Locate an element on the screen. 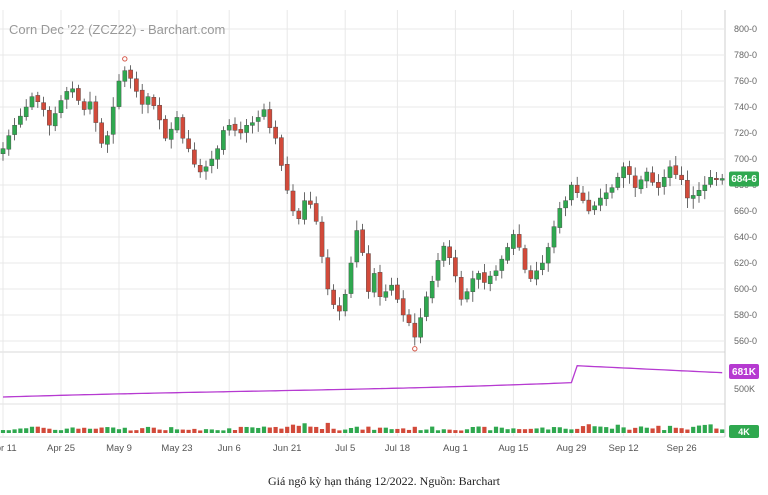 The height and width of the screenshot is (495, 768). y-tick-label: 560-0 is located at coordinates (745, 341).